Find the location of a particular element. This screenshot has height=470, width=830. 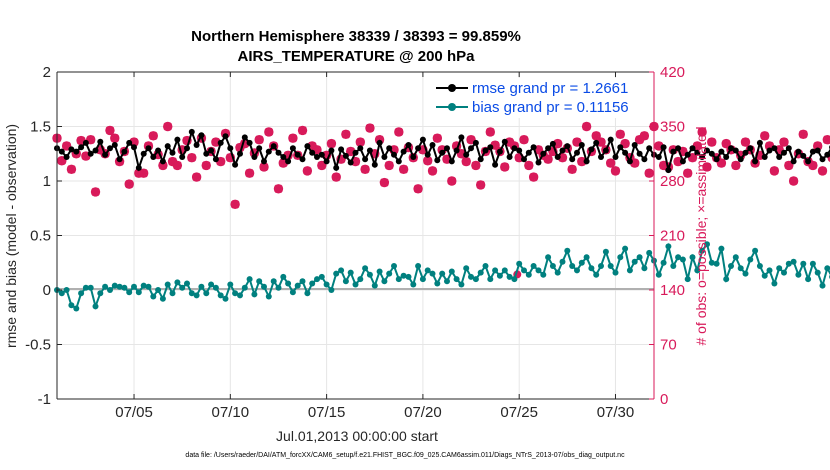

y-tick-label-right-6: 420 is located at coordinates (672, 72).